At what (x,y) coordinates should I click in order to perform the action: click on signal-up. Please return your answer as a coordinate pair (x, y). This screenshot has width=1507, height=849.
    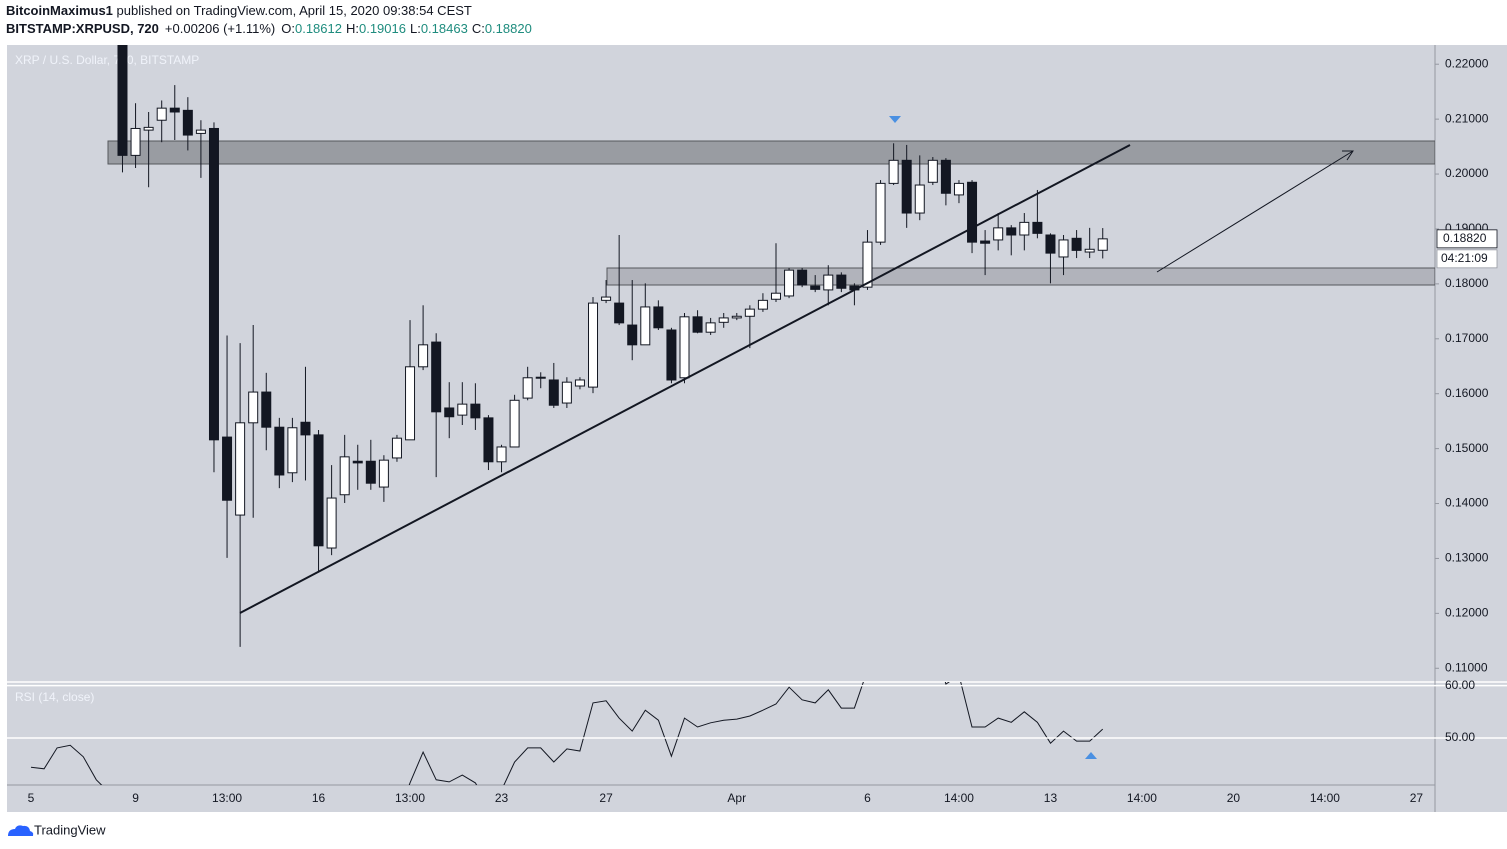
    Looking at the image, I should click on (1091, 755).